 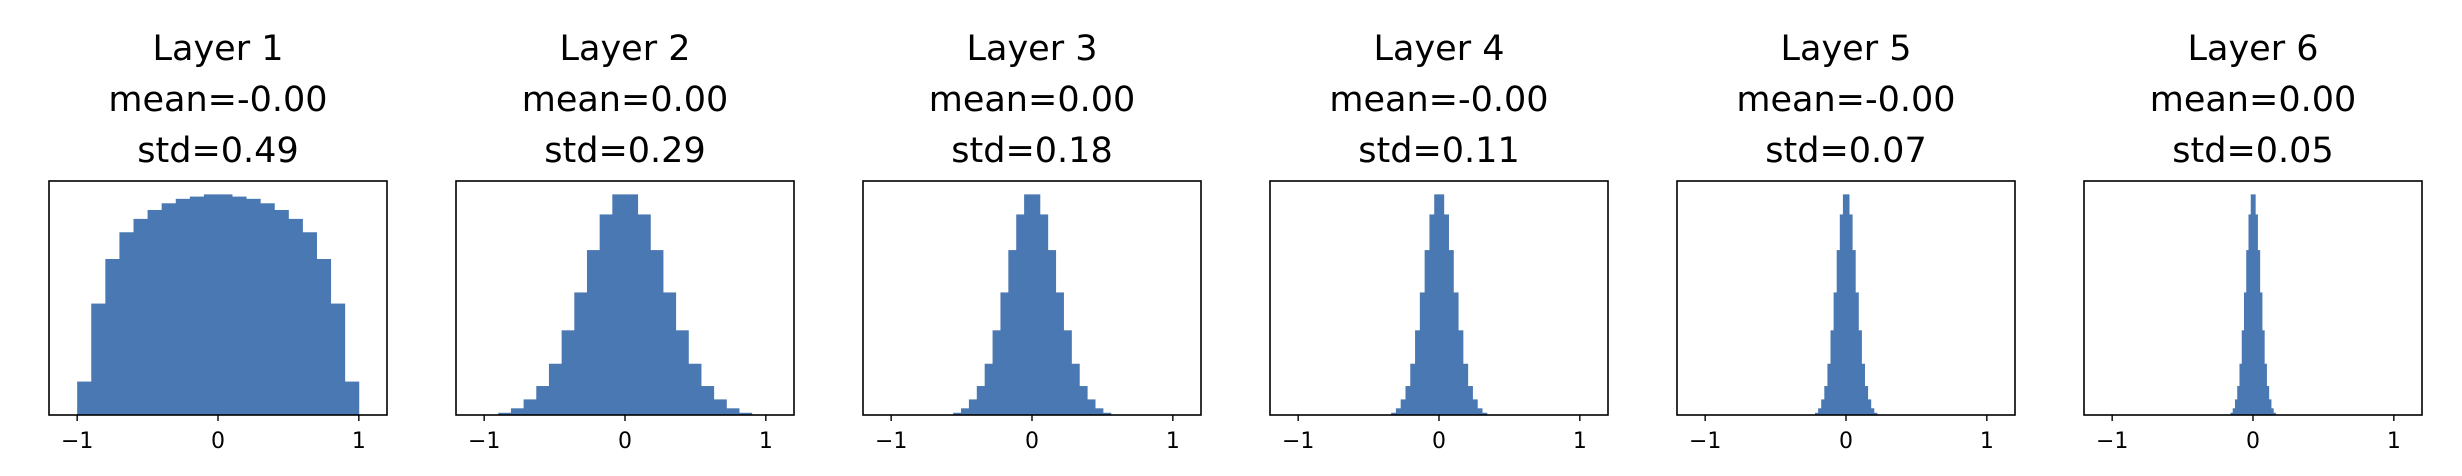 What do you see at coordinates (2253, 49) in the screenshot?
I see `panel-title: Layer 6` at bounding box center [2253, 49].